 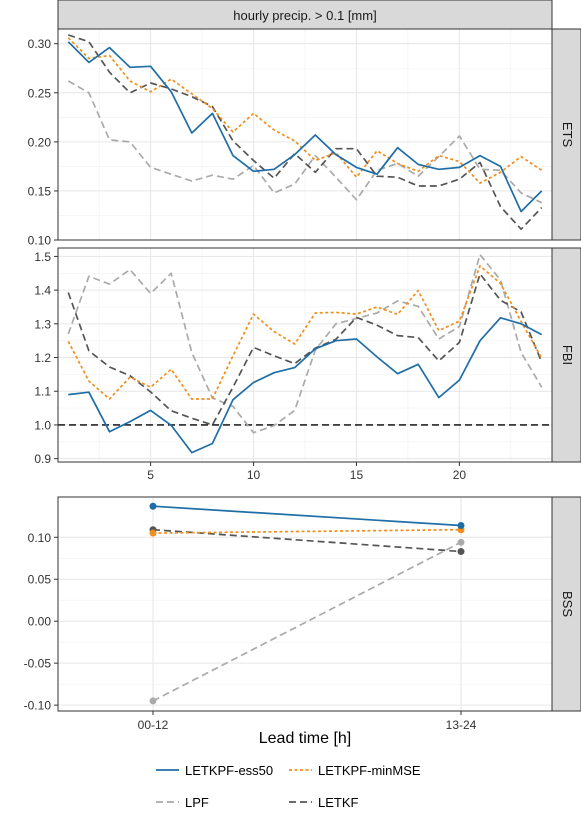 What do you see at coordinates (40, 191) in the screenshot?
I see `ets-y-tick-label: 0.15` at bounding box center [40, 191].